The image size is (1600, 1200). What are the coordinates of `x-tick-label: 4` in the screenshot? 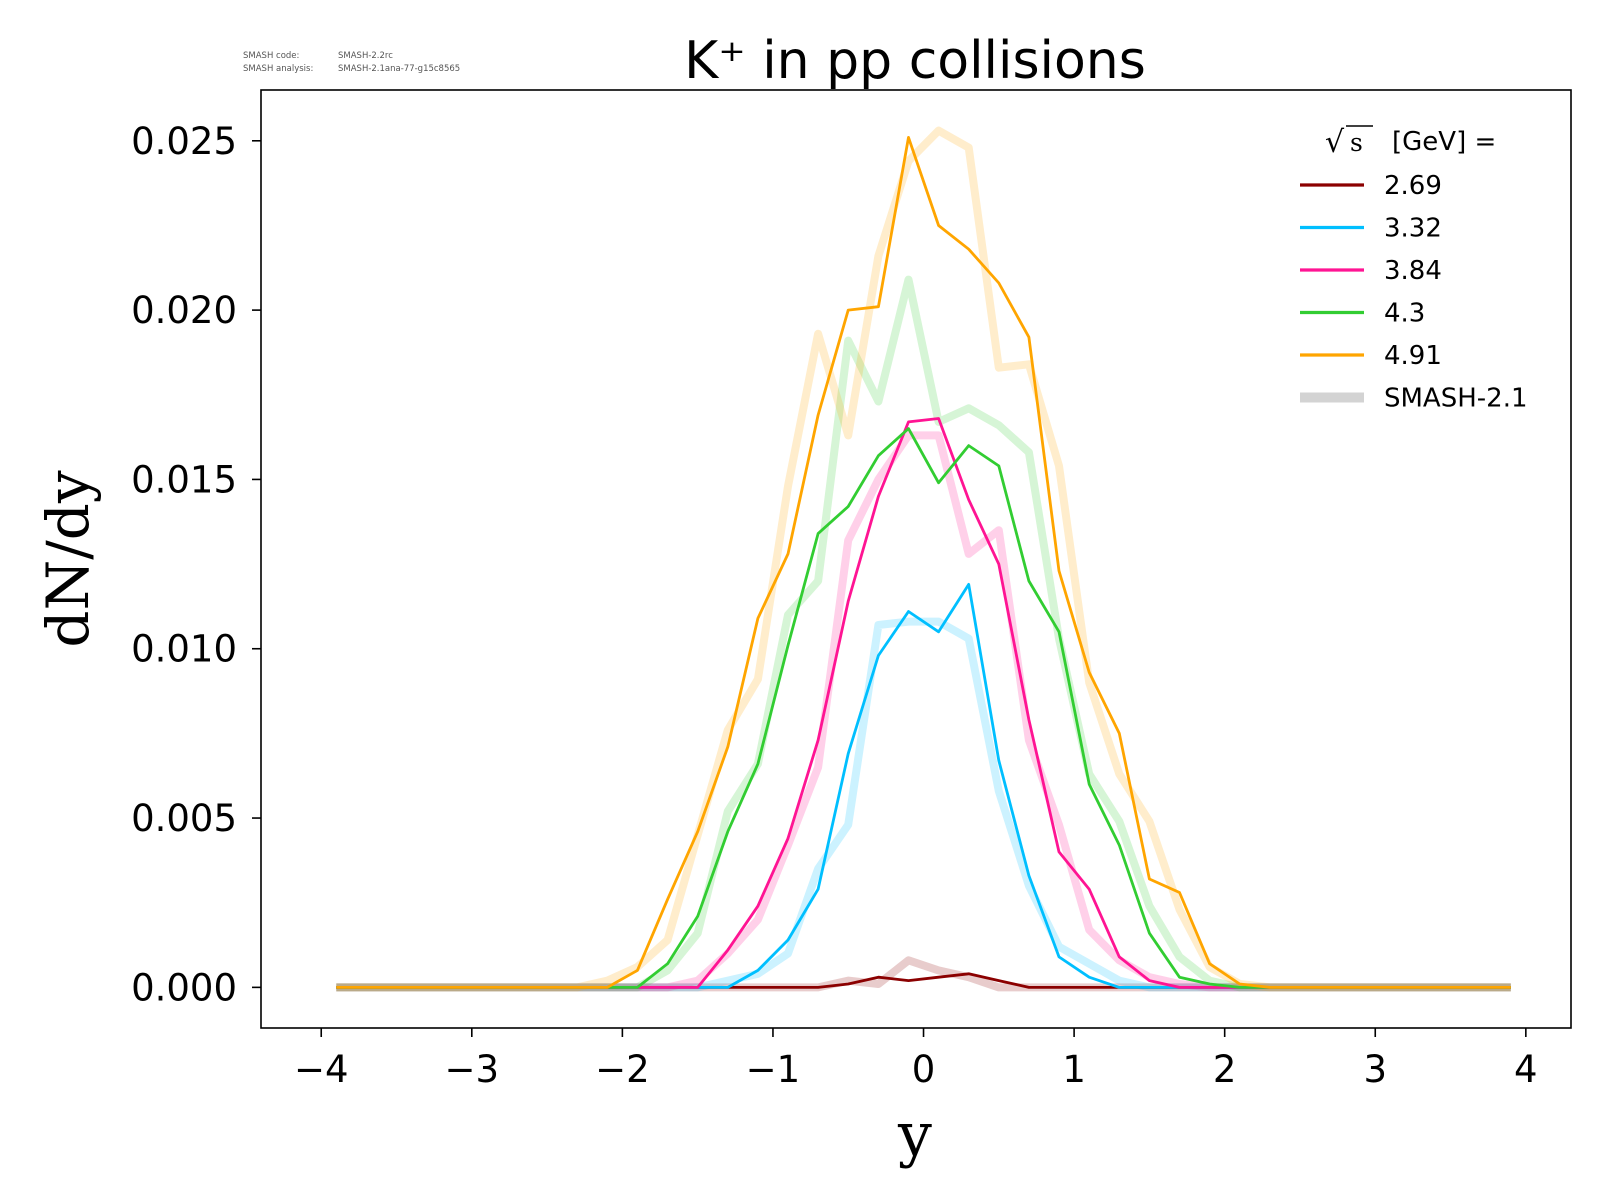 It's located at (1526, 1069).